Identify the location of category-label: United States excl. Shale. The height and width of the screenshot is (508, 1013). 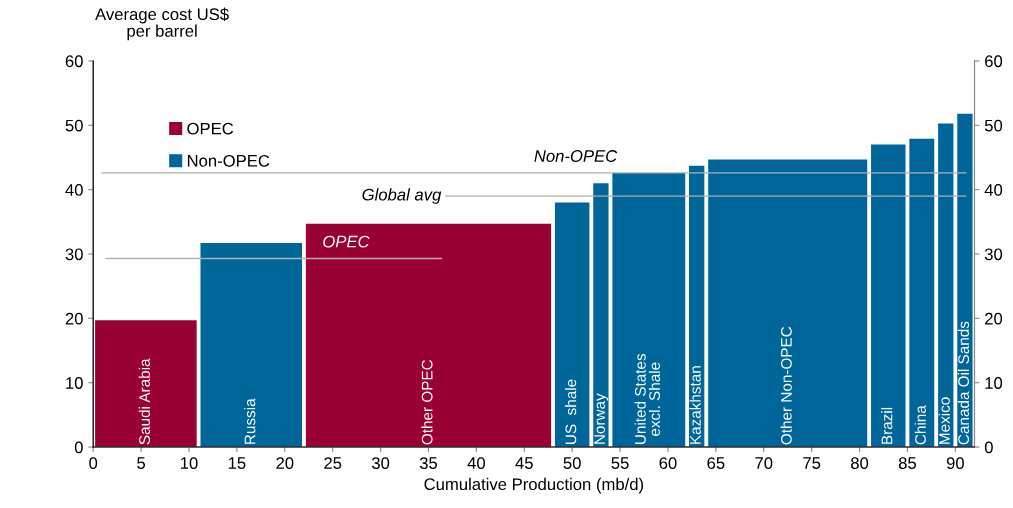
(647, 398).